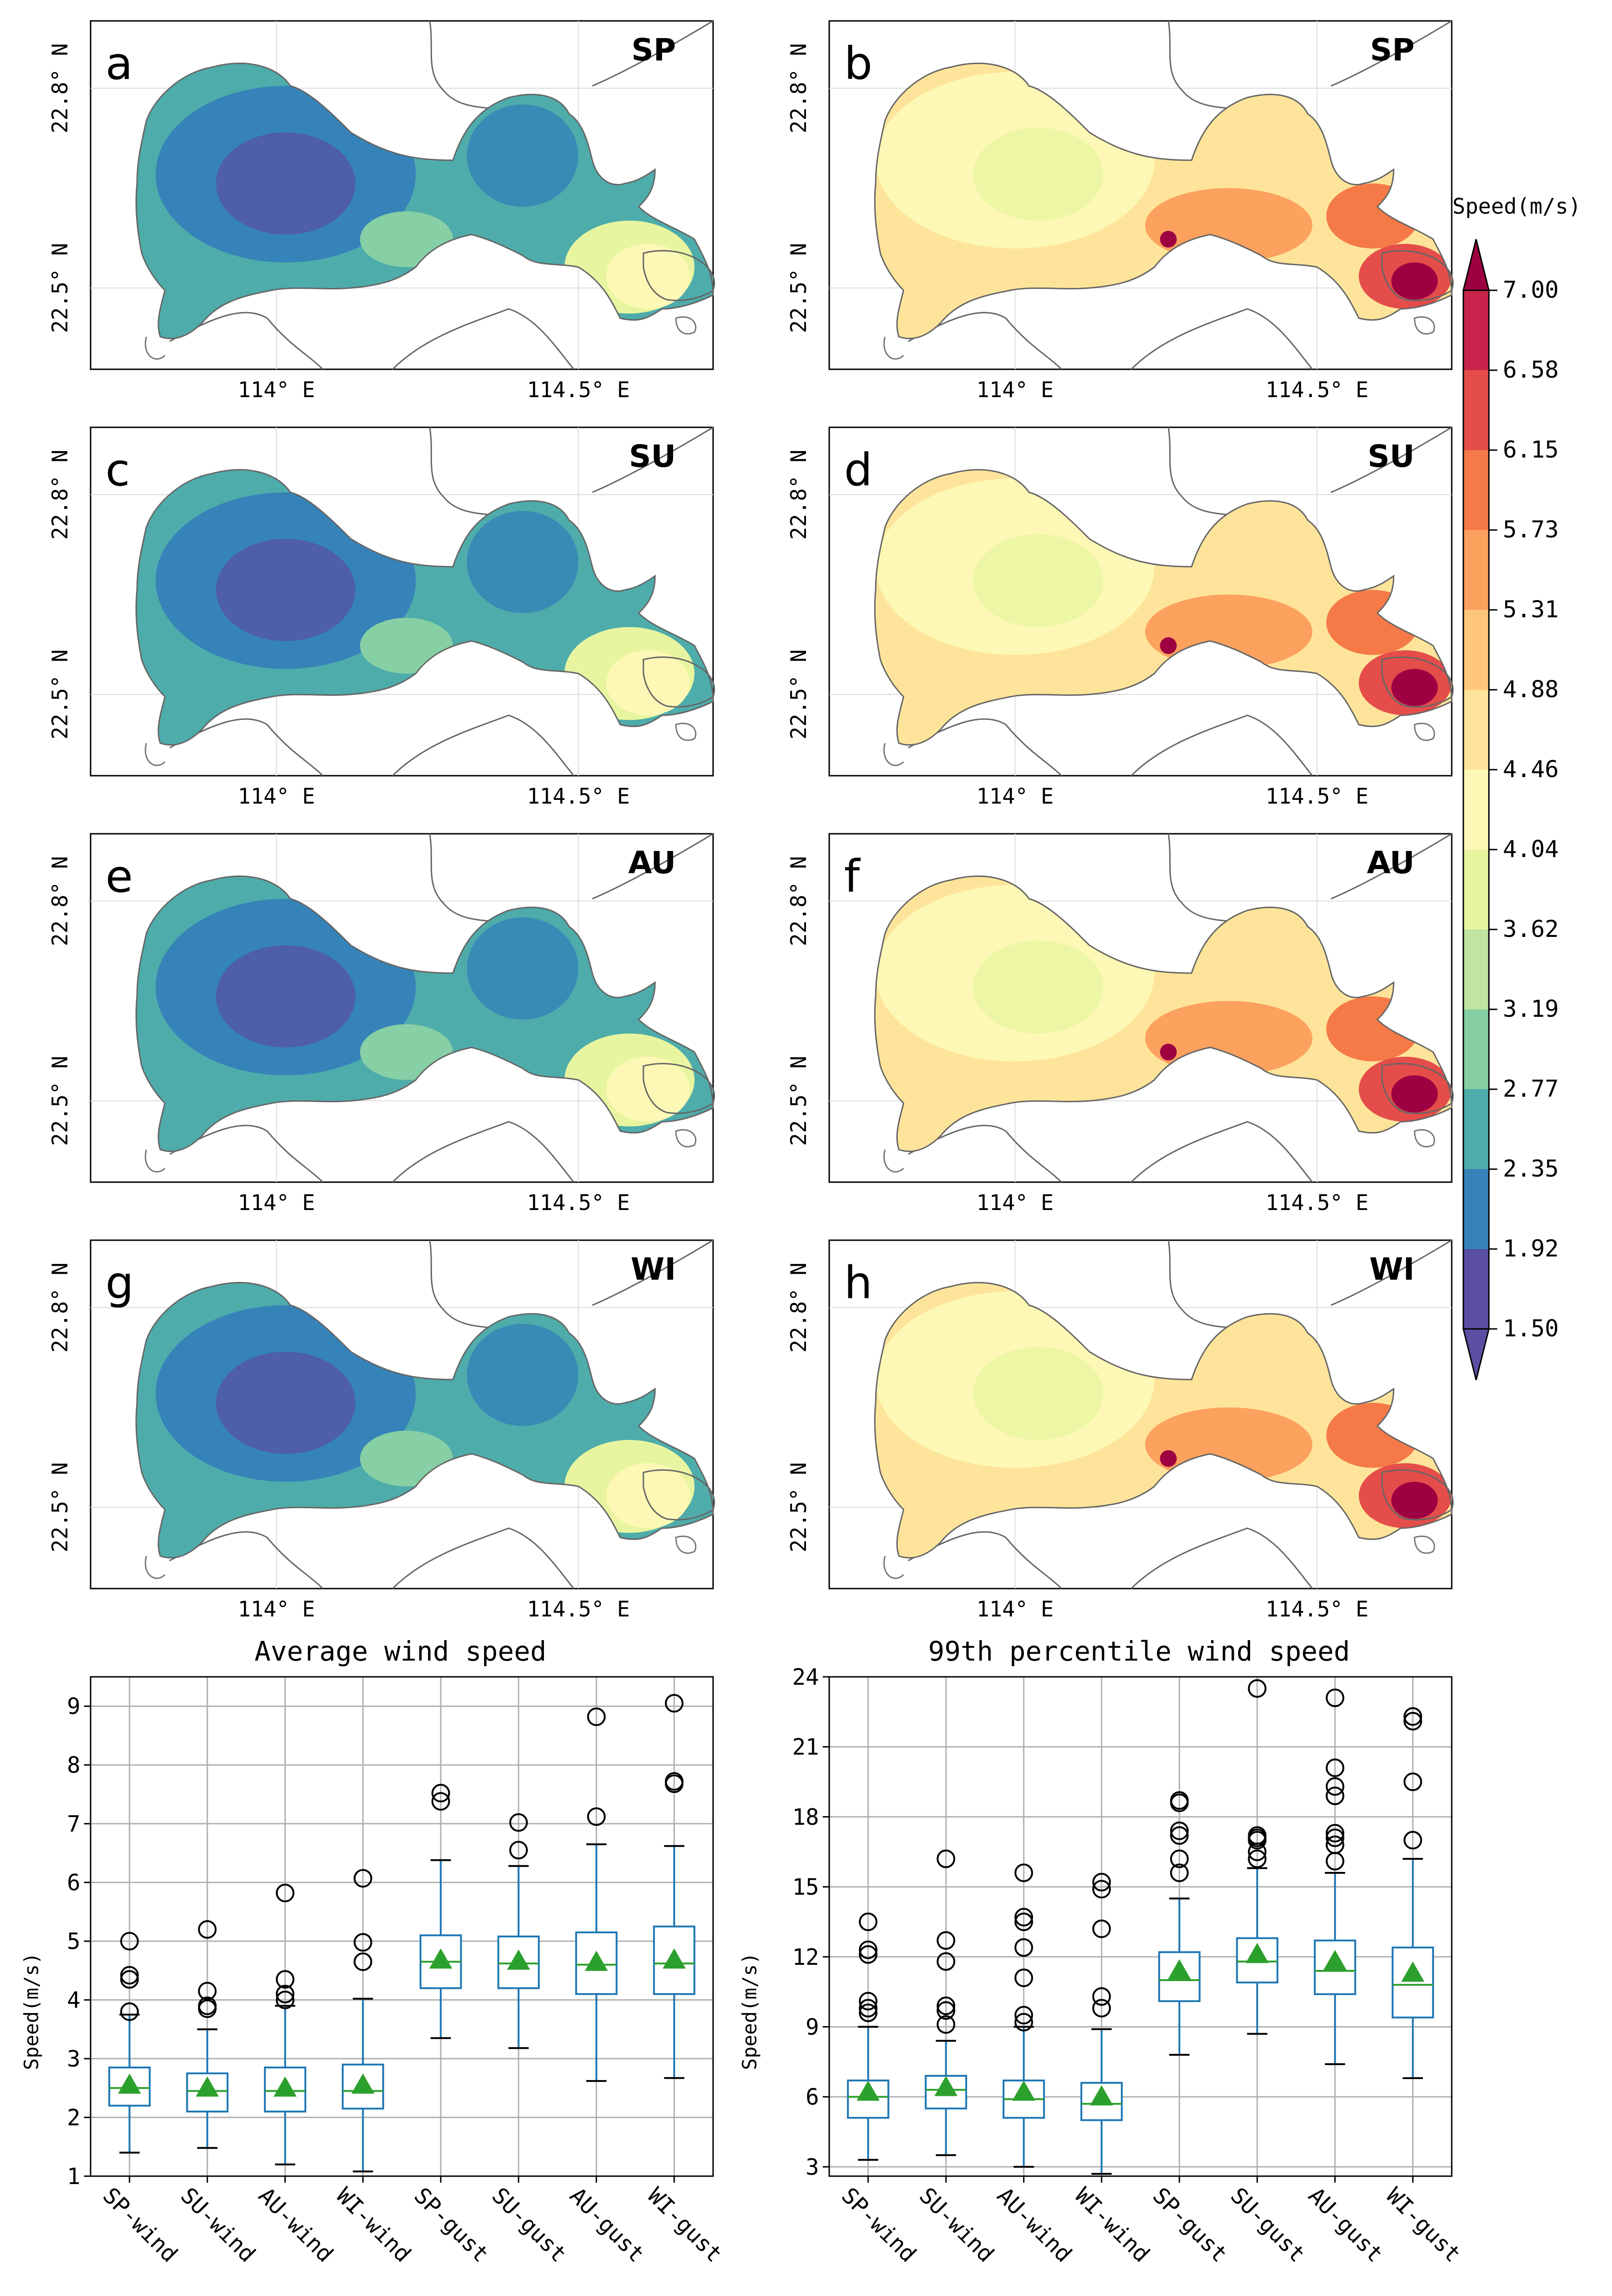 Image resolution: width=1612 pixels, height=2296 pixels. What do you see at coordinates (1120, 1431) in the screenshot?
I see `map-panel-h: h WI 114° E 114.5° E 22.8° N 22.5° N` at bounding box center [1120, 1431].